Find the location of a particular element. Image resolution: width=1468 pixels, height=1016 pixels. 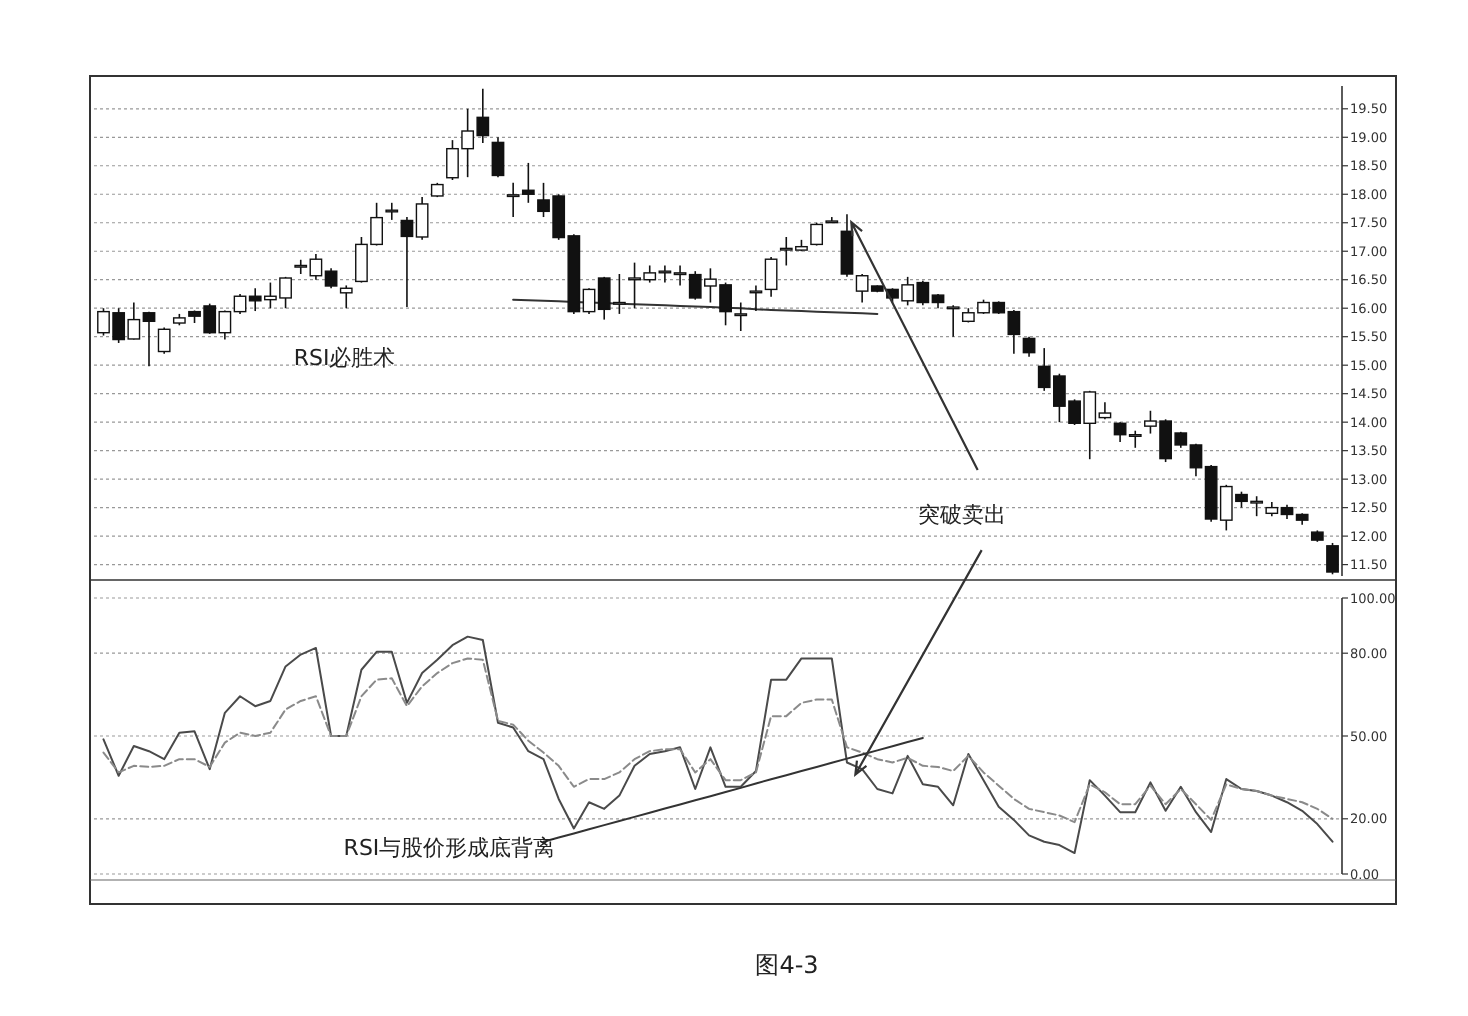

caption: 图4-3 is located at coordinates (787, 965).